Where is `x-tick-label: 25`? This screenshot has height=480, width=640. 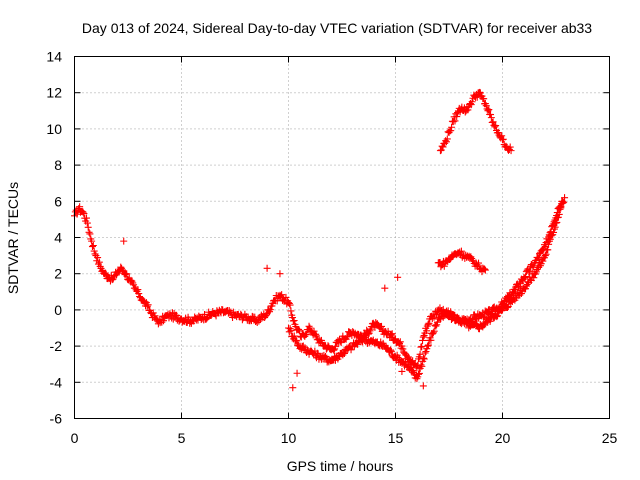 x-tick-label: 25 is located at coordinates (610, 438).